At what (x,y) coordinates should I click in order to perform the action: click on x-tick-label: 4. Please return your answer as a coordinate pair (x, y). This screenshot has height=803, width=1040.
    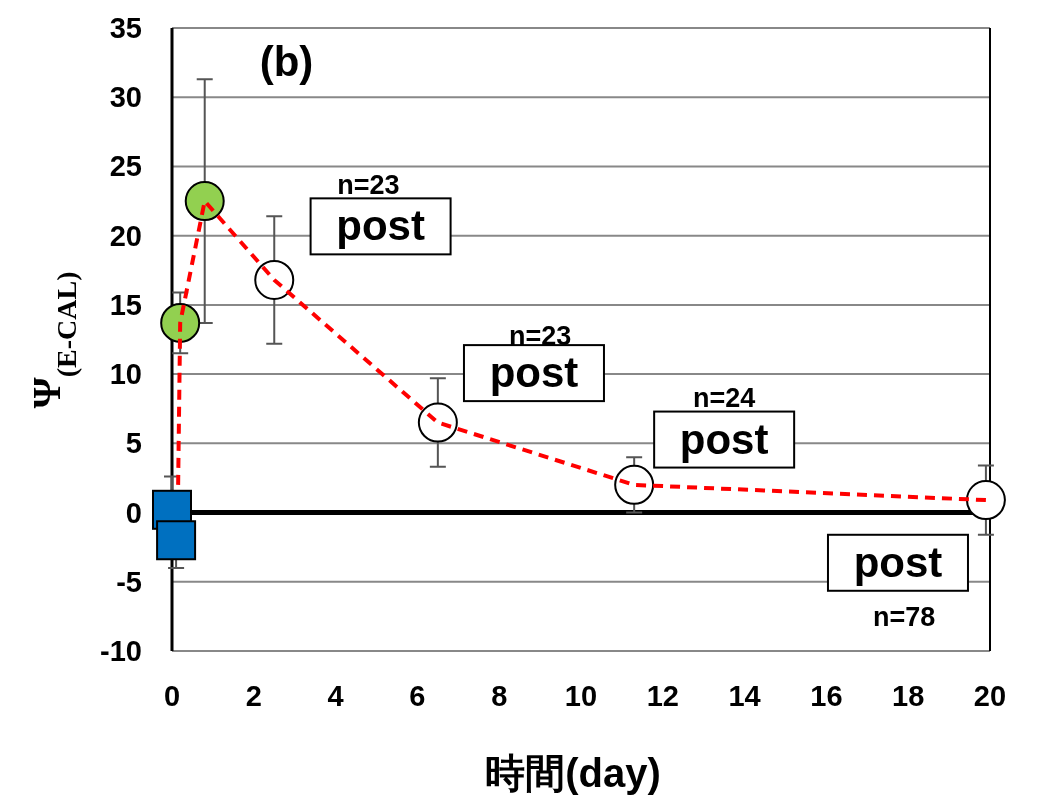
    Looking at the image, I should click on (335, 696).